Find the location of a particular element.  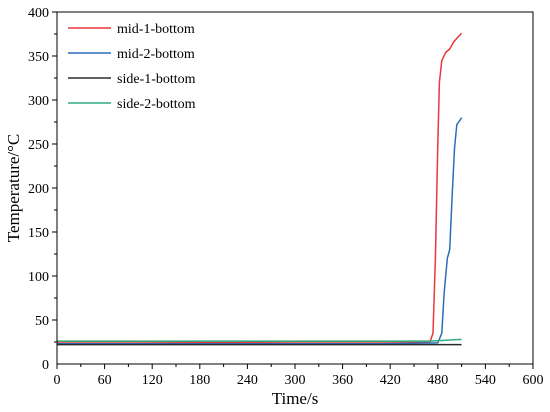

y-tick-label: 200 is located at coordinates (38, 189).